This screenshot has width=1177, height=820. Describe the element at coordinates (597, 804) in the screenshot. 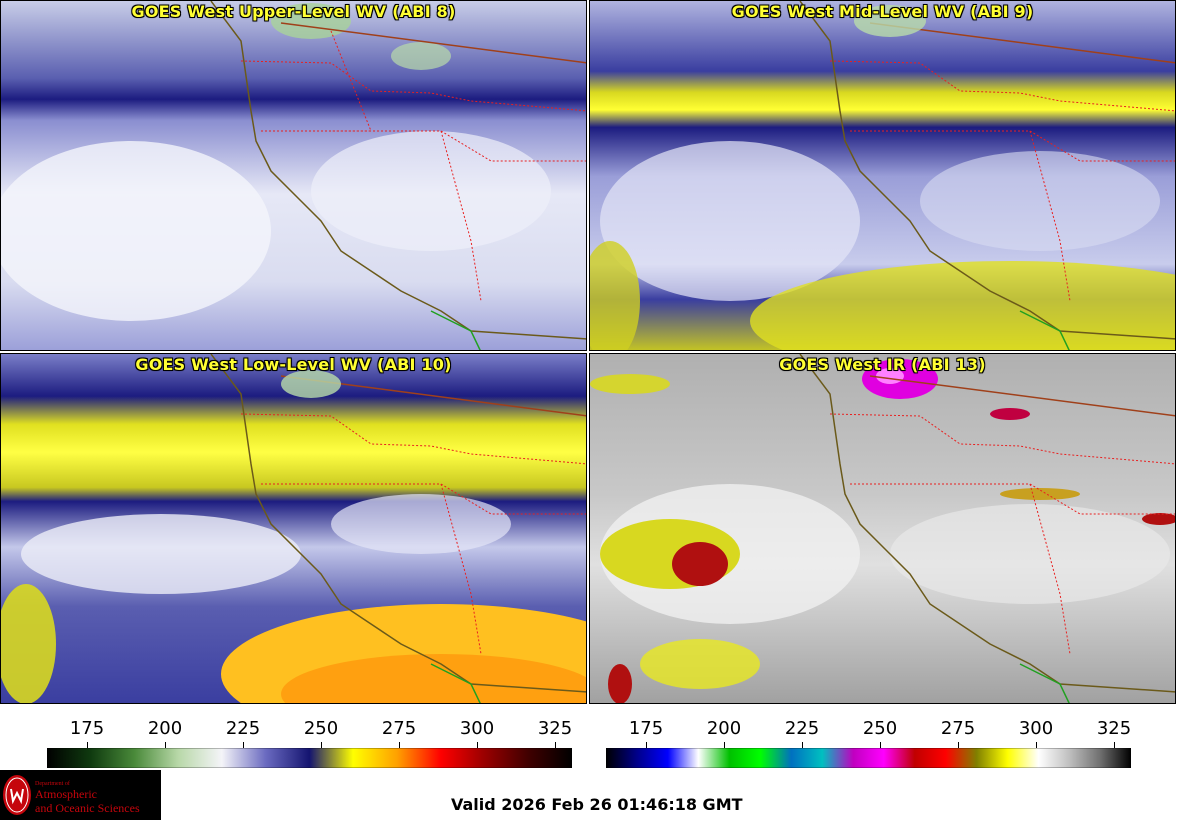

I see `valid-time: Valid 2026 Feb 26 01:46:18 GMT` at that location.